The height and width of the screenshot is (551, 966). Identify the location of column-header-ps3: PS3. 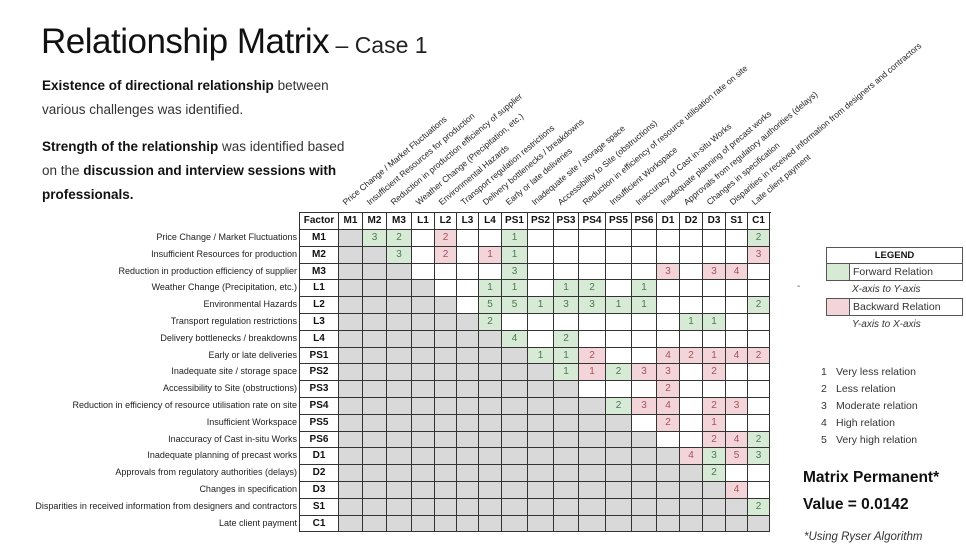
(566, 221).